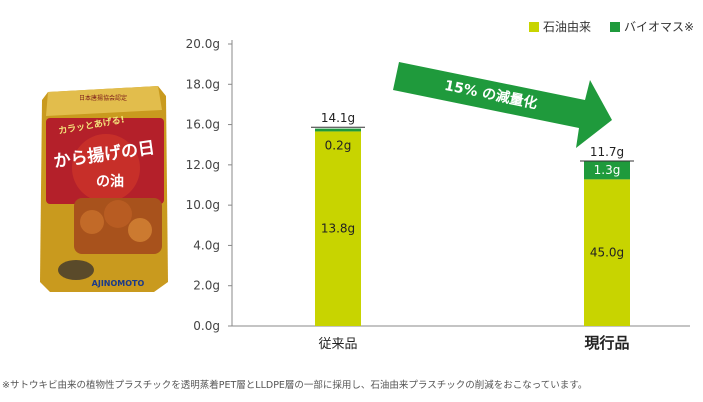  Describe the element at coordinates (203, 84) in the screenshot. I see `y-tick-label: 18.0g` at that location.